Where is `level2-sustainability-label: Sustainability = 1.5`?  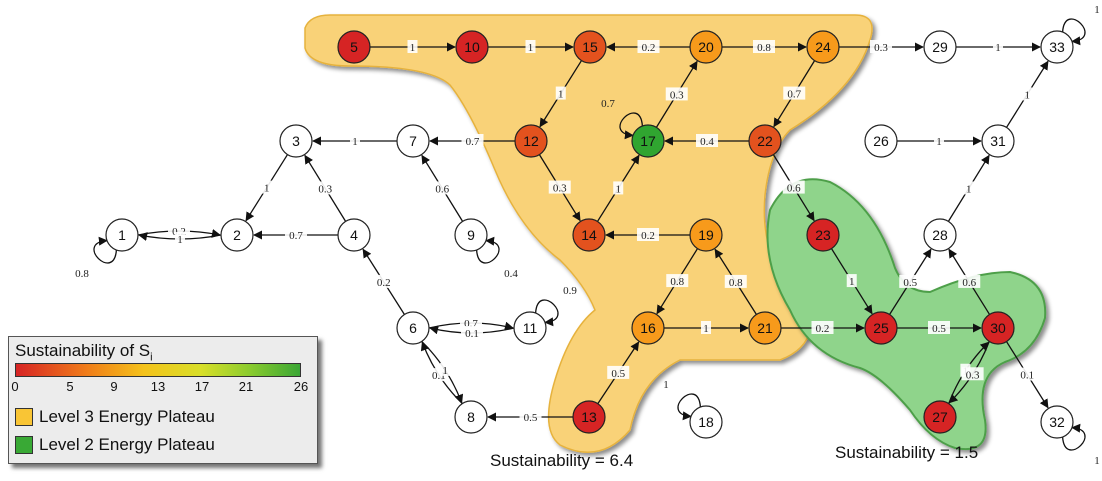 level2-sustainability-label: Sustainability = 1.5 is located at coordinates (906, 452).